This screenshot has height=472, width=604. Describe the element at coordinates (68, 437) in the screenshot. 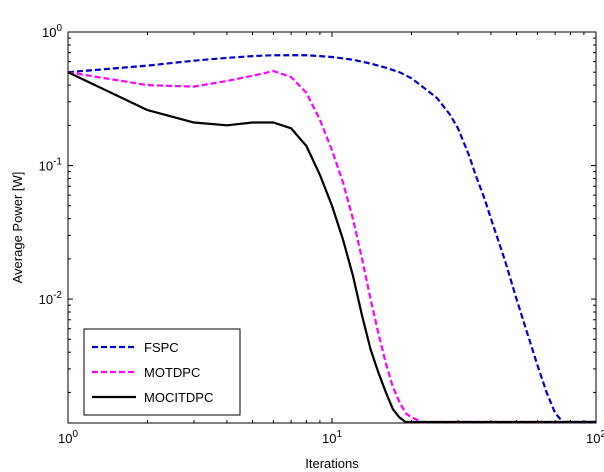

I see `x-tick-label: 10⁰` at that location.